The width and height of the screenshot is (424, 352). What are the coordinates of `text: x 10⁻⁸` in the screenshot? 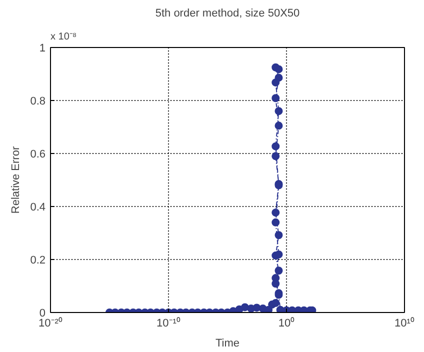 It's located at (63, 37).